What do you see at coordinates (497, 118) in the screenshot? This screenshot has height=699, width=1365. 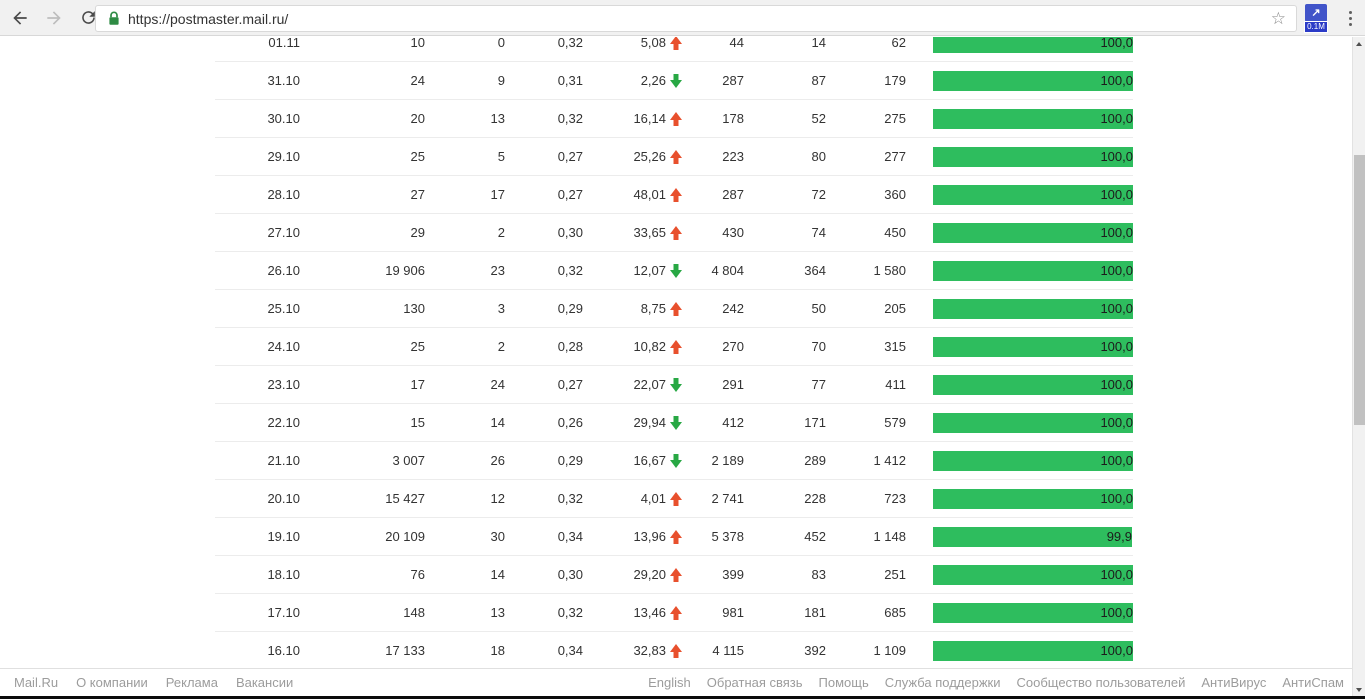 I see `value-cell: 13` at bounding box center [497, 118].